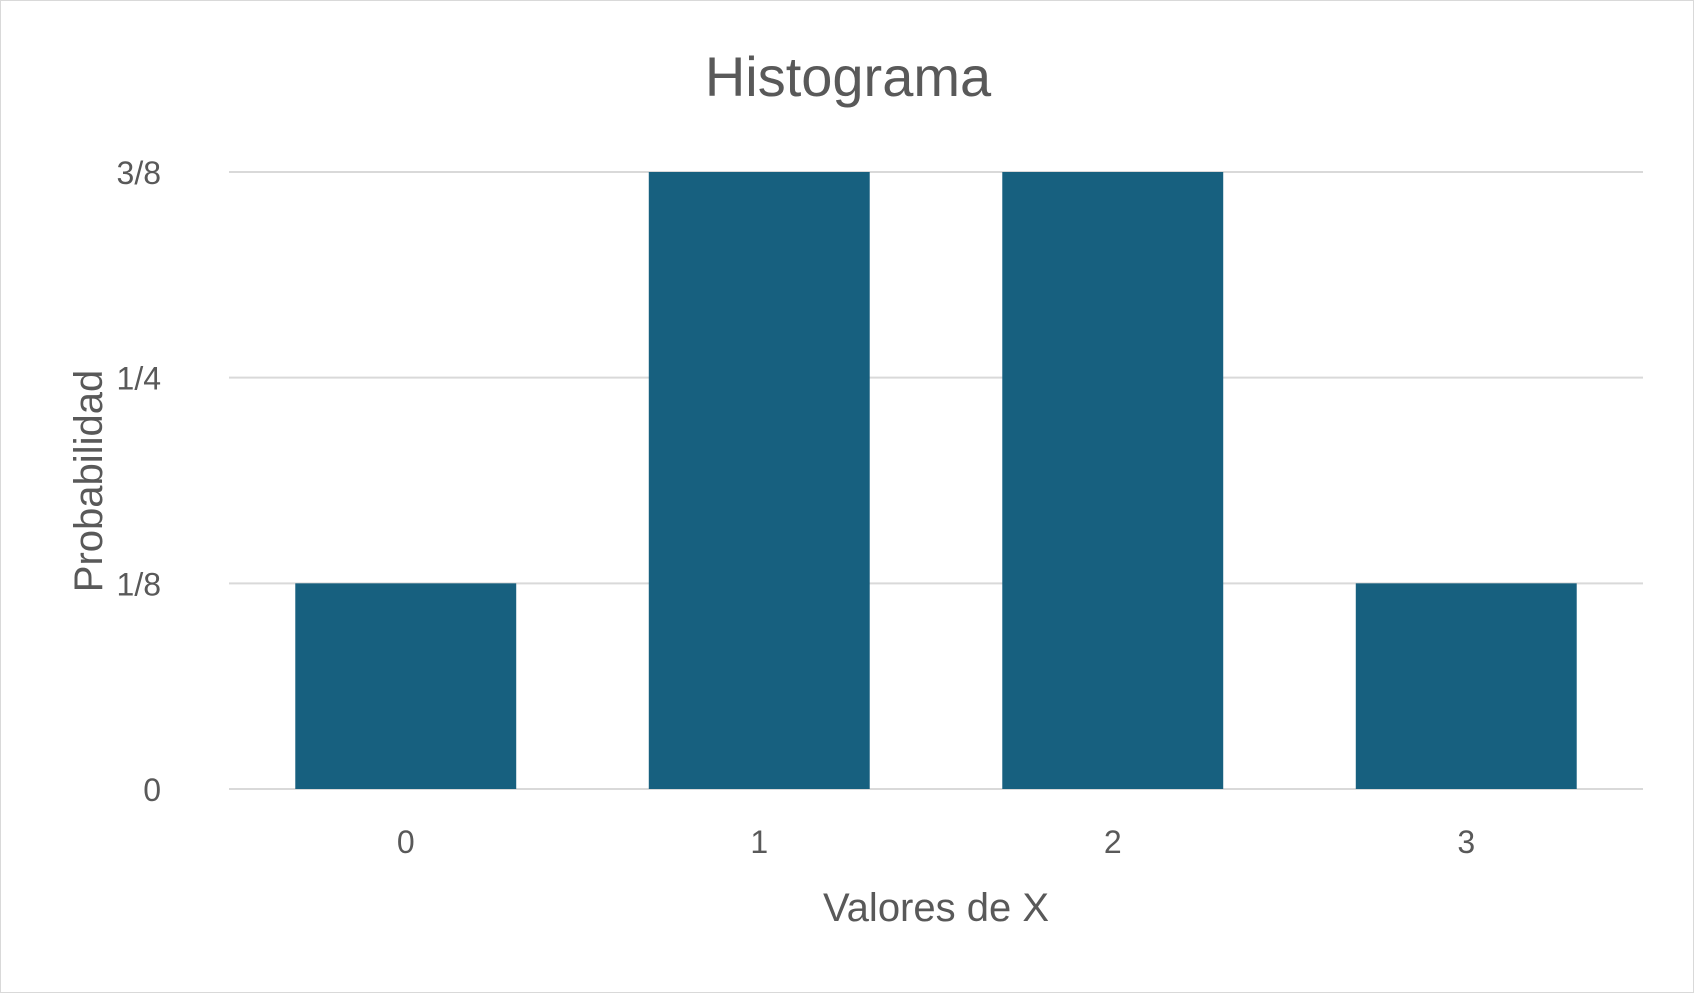 The width and height of the screenshot is (1694, 994). I want to click on y-tick-label: 3/8, so click(139, 173).